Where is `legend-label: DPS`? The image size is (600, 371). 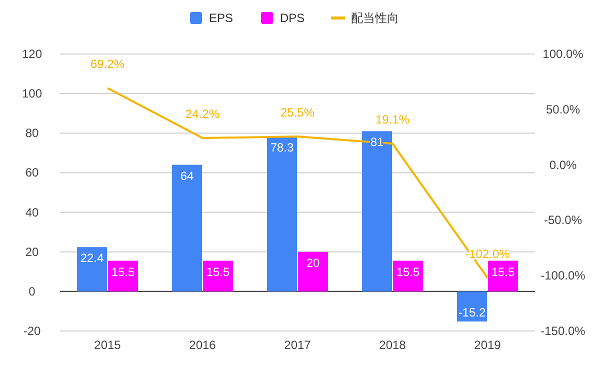
legend-label: DPS is located at coordinates (292, 18).